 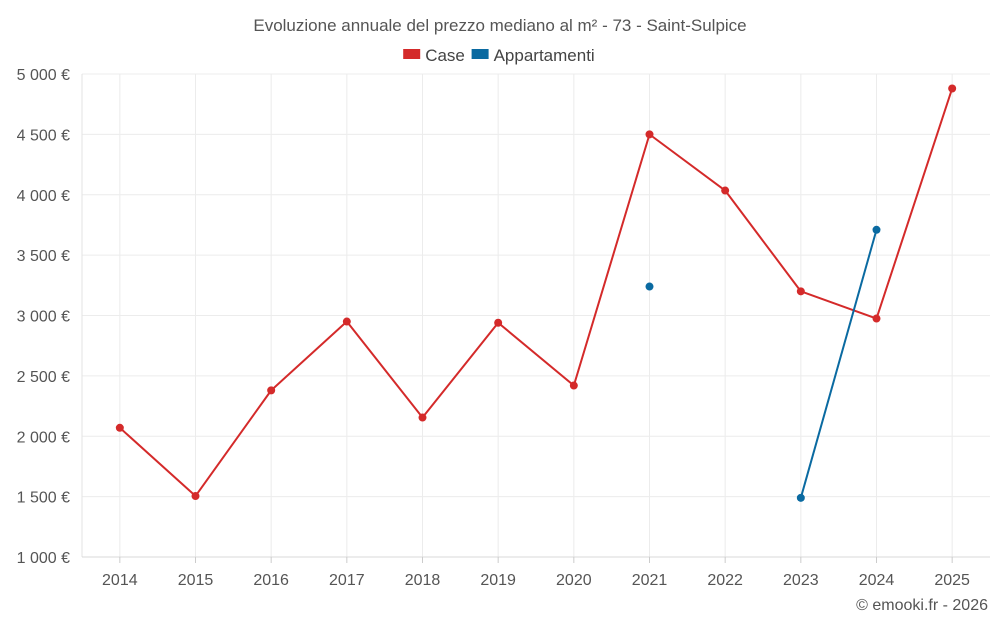 I want to click on y-tick-label: 1 000 €, so click(x=43, y=558).